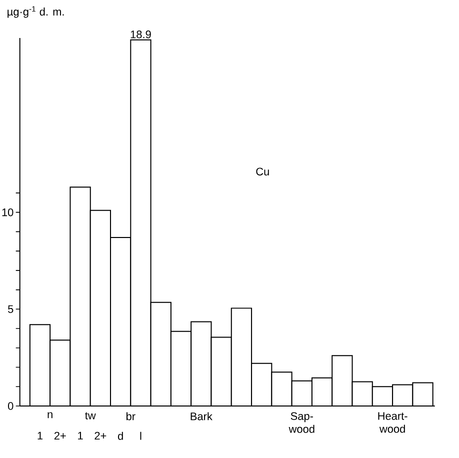 This screenshot has width=459, height=458. What do you see at coordinates (90, 416) in the screenshot?
I see `series-label: tw` at bounding box center [90, 416].